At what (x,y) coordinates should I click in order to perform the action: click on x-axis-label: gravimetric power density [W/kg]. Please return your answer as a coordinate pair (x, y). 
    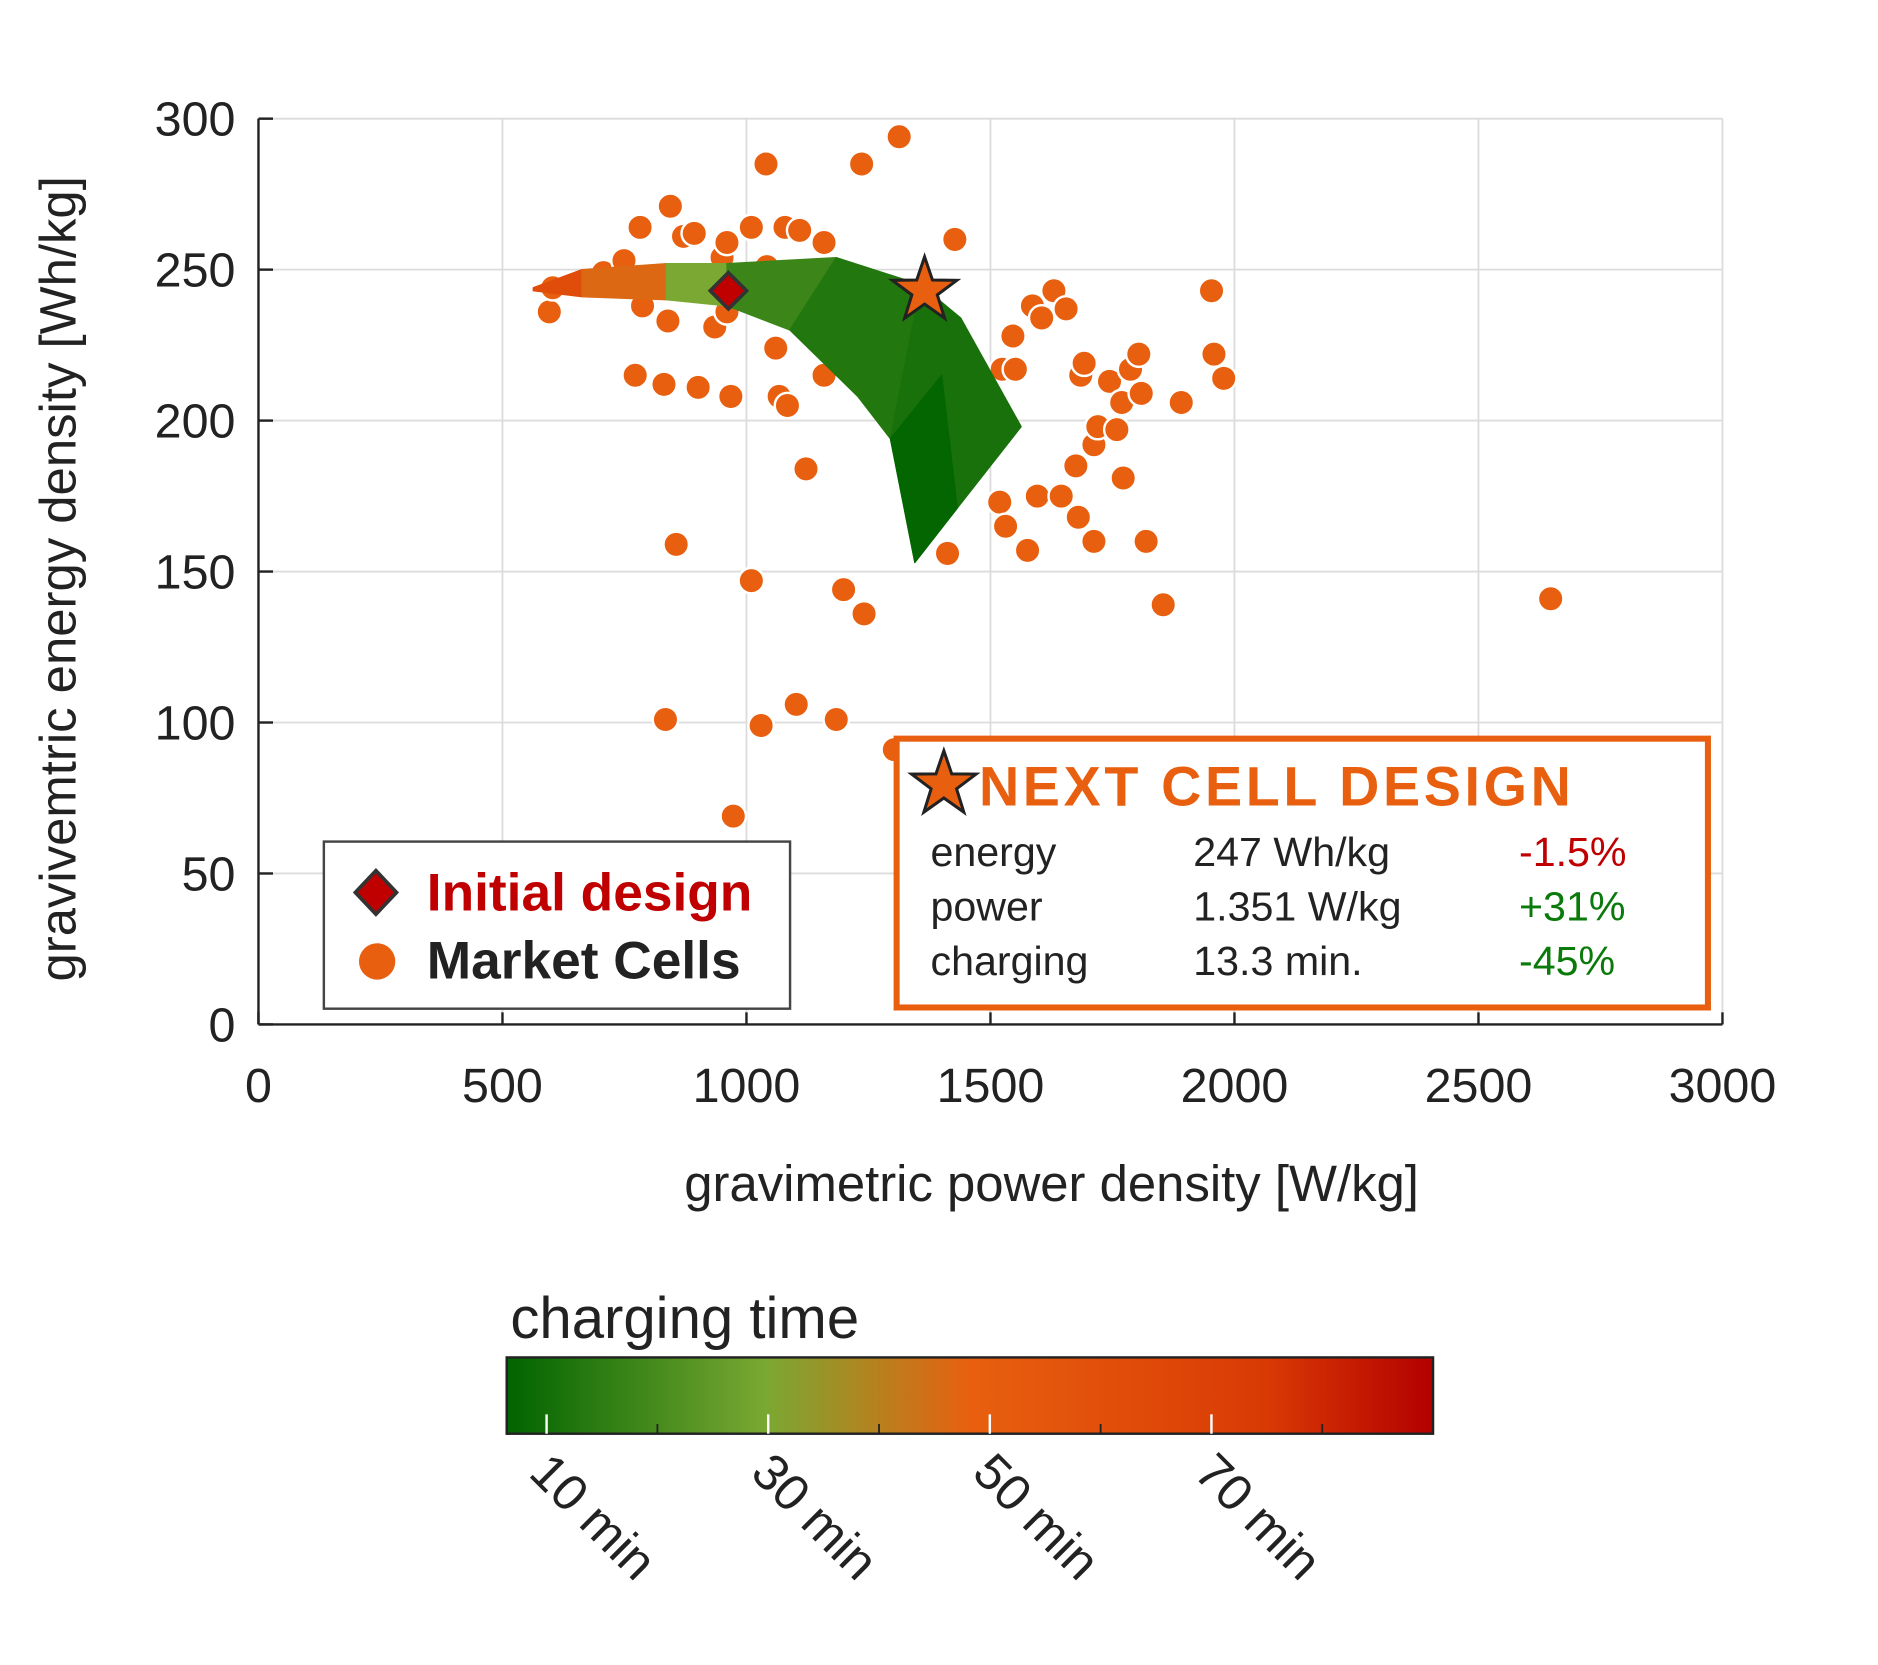
    Looking at the image, I should click on (1051, 1183).